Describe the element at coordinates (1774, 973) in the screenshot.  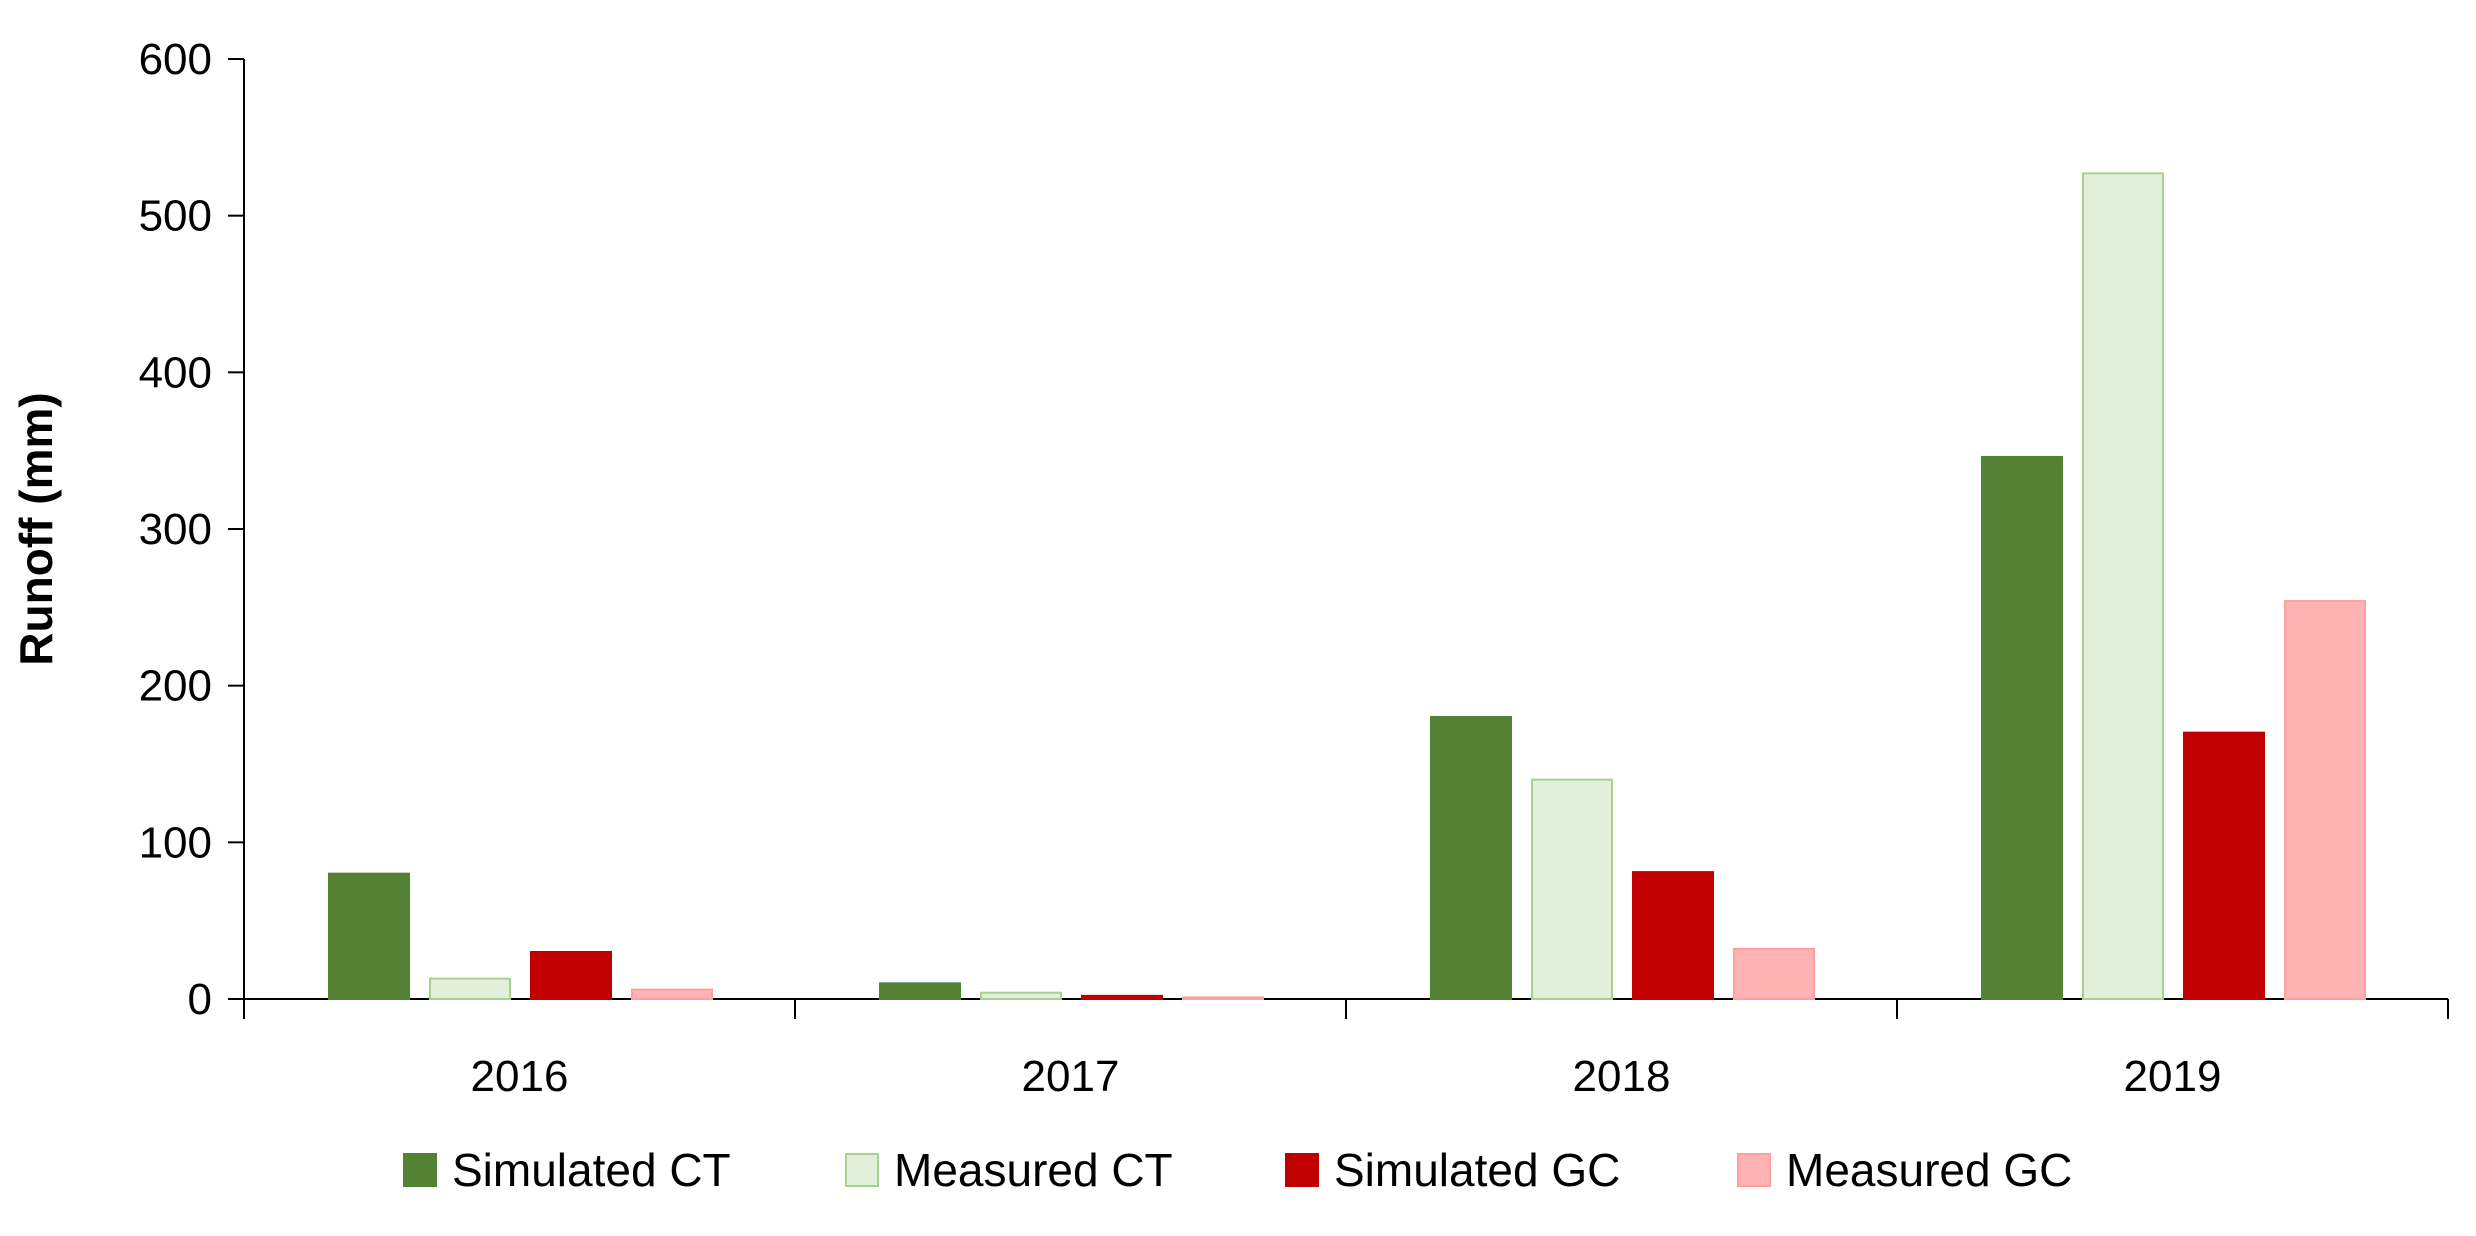
I see `bar-measured-gc-2018` at that location.